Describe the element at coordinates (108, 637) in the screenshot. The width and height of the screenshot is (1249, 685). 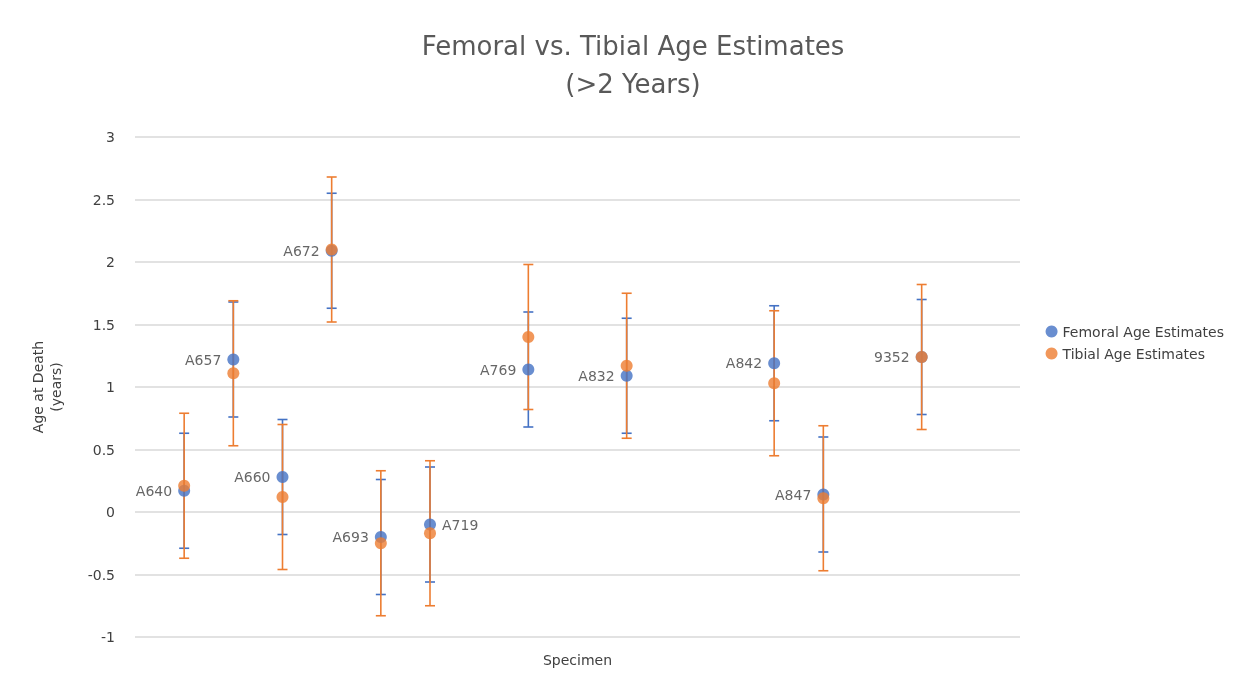
I see `y-tick-label: -1` at that location.